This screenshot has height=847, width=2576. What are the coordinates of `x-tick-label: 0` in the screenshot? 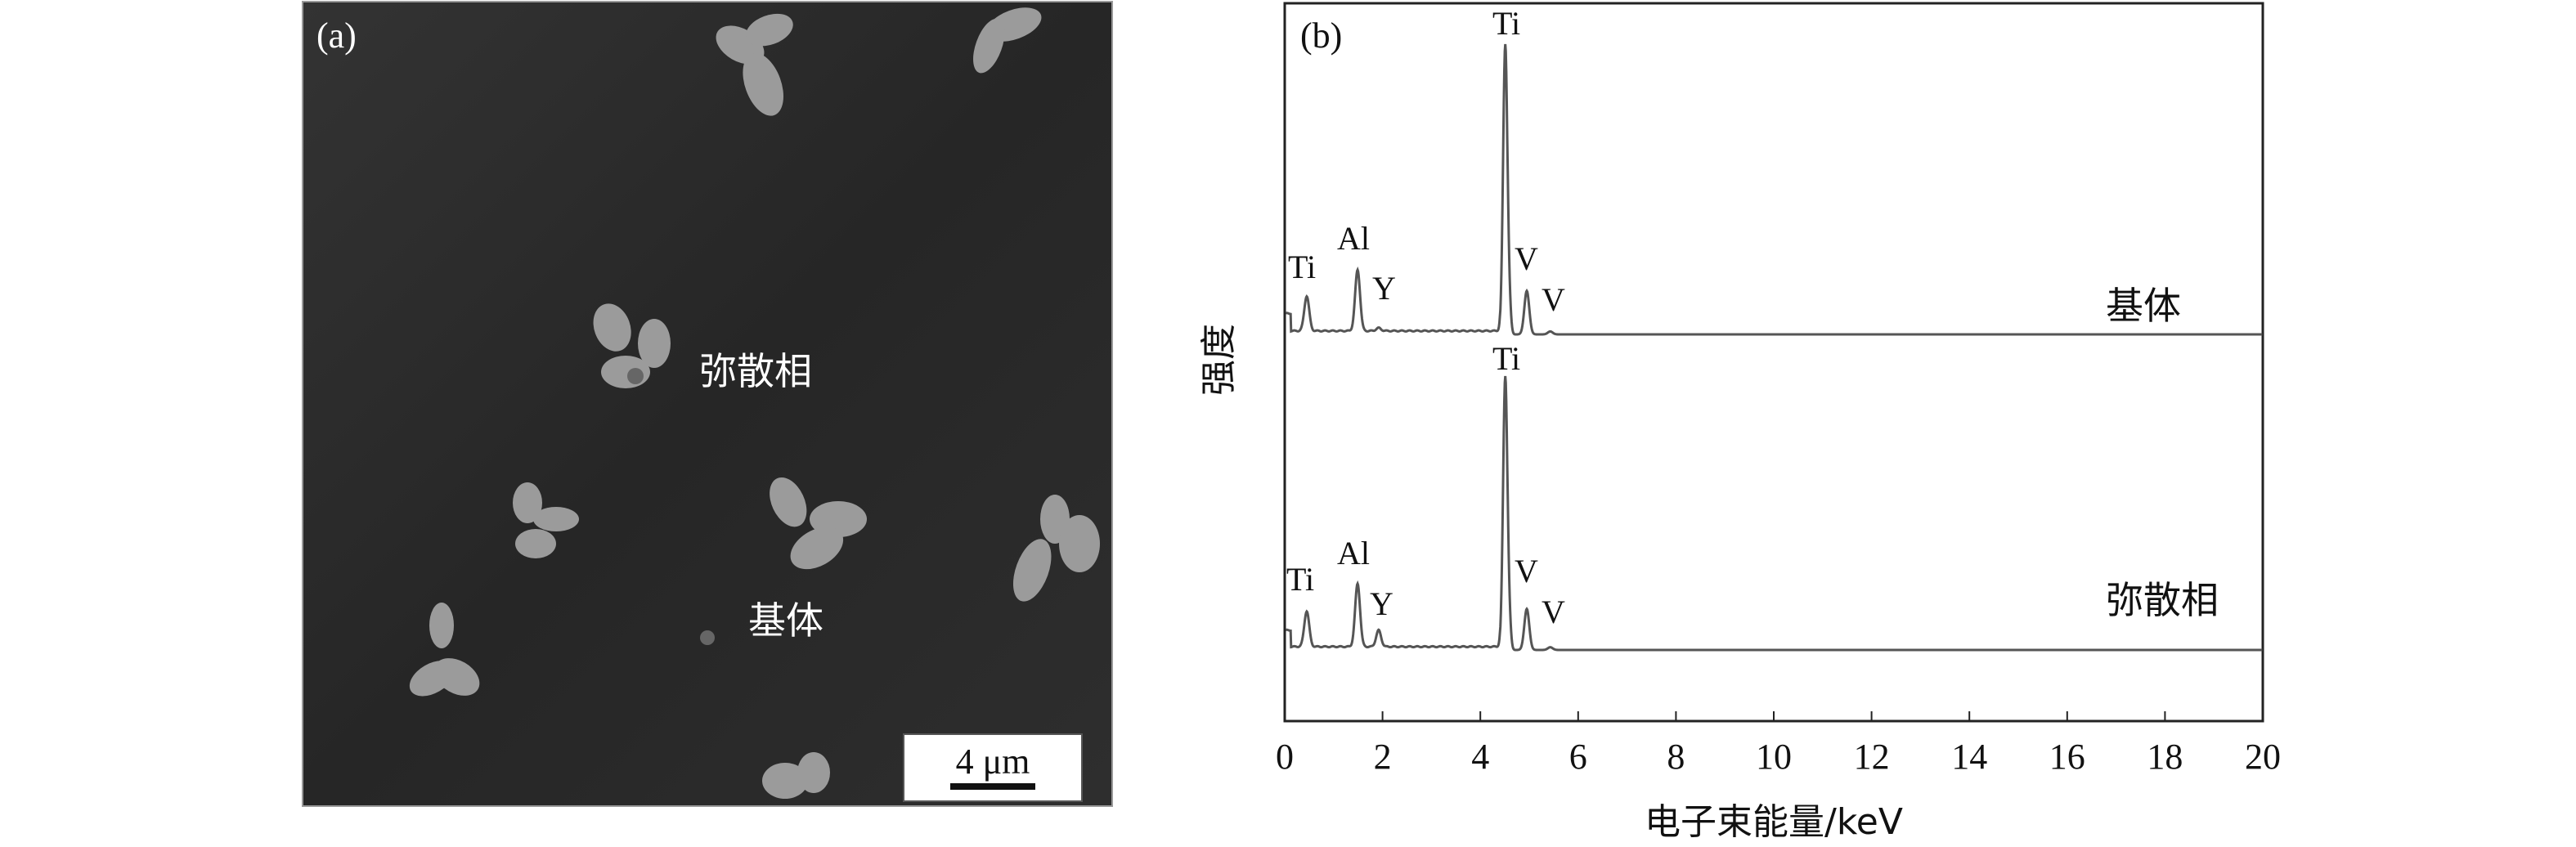 It's located at (1285, 757).